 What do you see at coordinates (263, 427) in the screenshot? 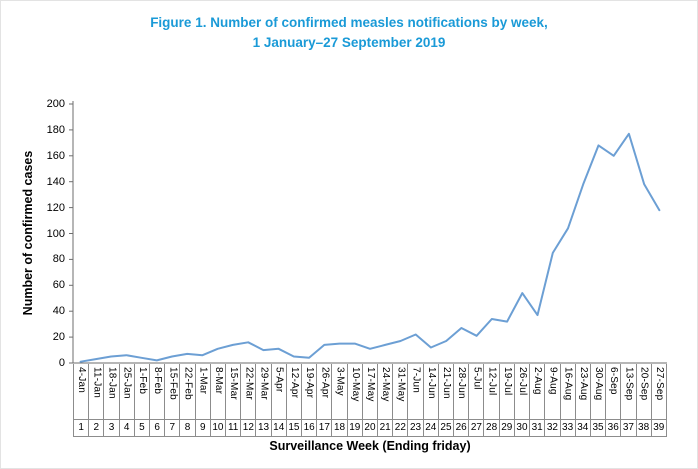
I see `x-week-number: 13` at bounding box center [263, 427].